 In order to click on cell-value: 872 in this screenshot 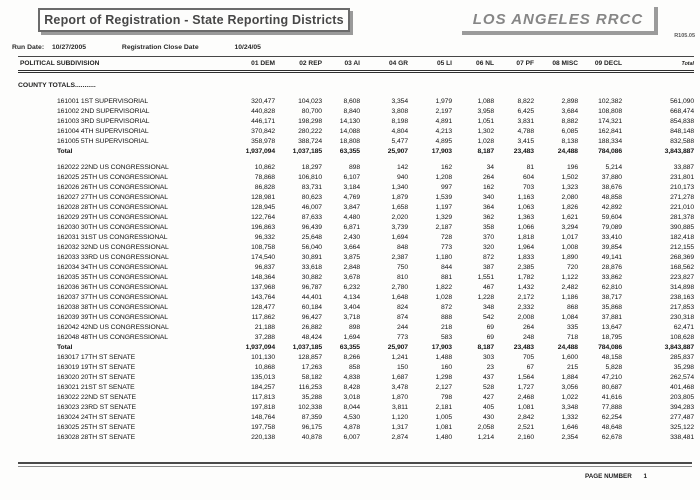, I will do `click(446, 307)`.